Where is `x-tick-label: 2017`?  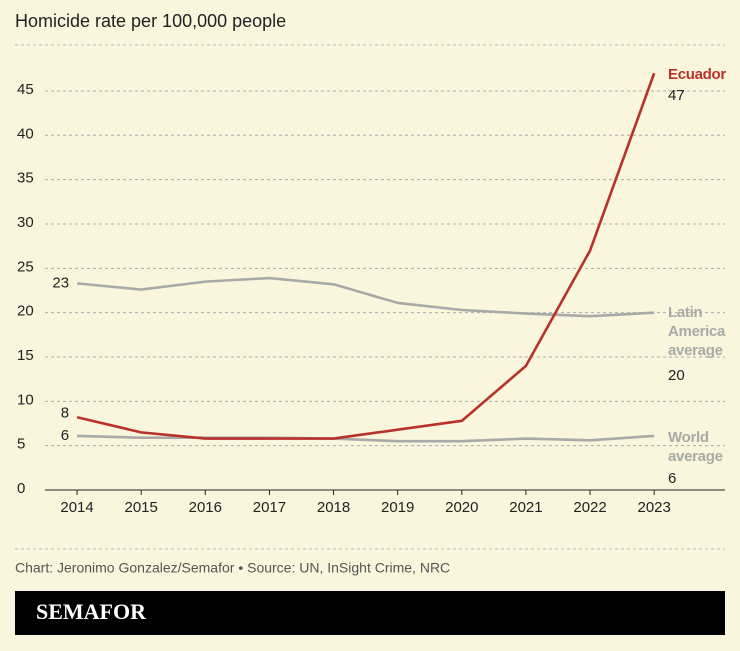 x-tick-label: 2017 is located at coordinates (269, 507).